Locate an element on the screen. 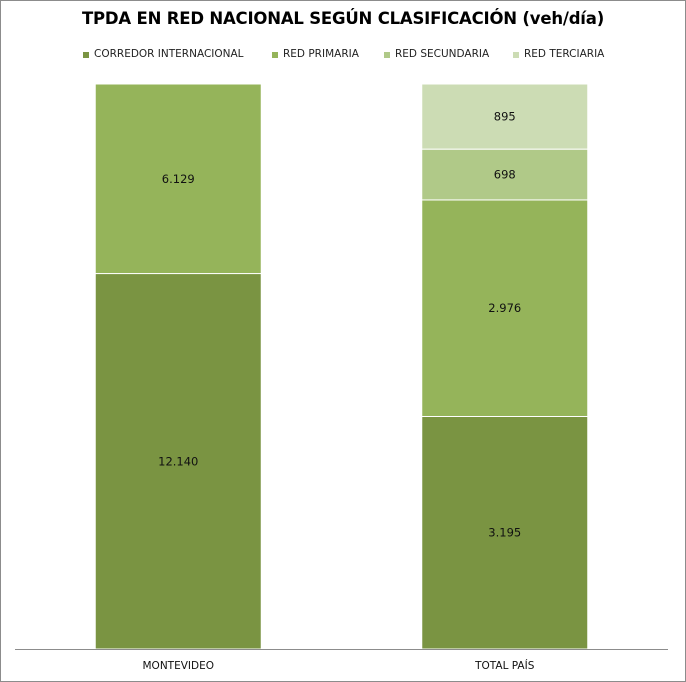  legend-label: RED TERCIARIA is located at coordinates (564, 54).